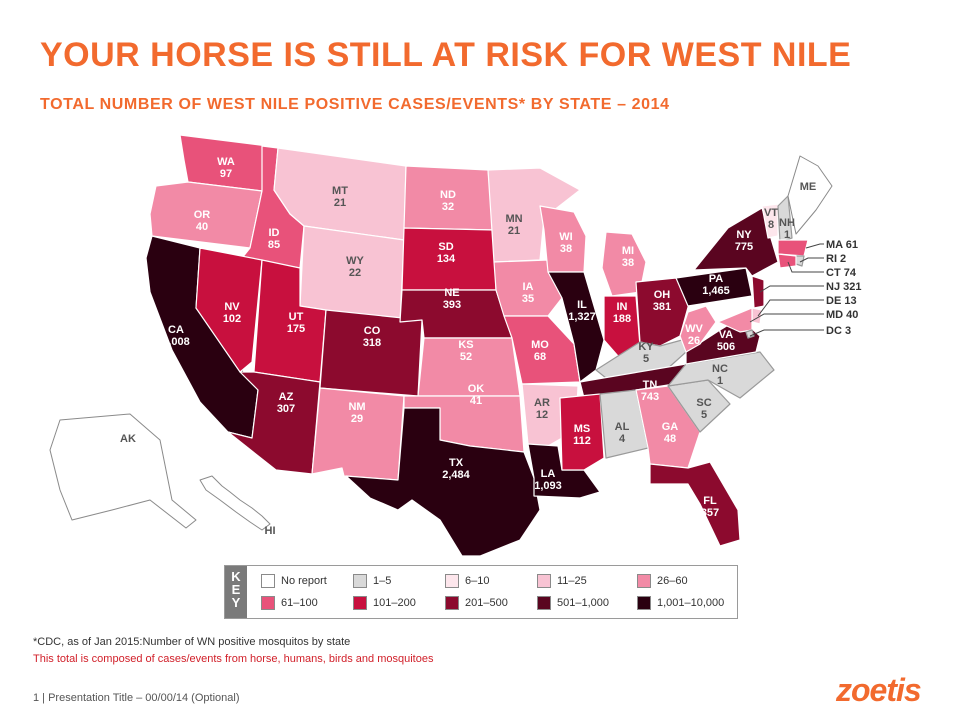 Image resolution: width=960 pixels, height=720 pixels. What do you see at coordinates (486, 603) in the screenshot?
I see `key-label: 201–500` at bounding box center [486, 603].